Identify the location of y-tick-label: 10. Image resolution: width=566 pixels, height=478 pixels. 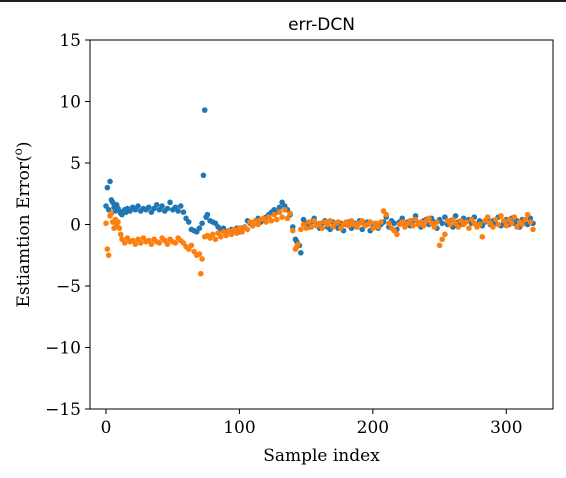
(70, 103).